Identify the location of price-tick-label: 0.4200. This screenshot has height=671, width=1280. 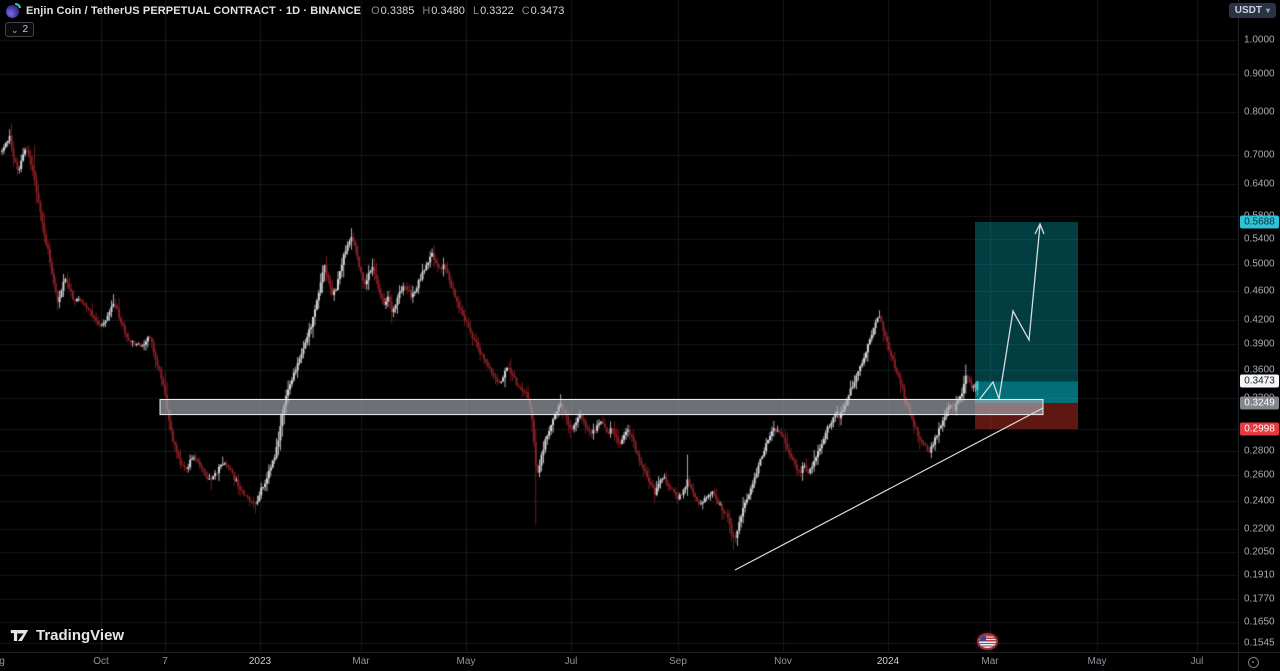
(1259, 320).